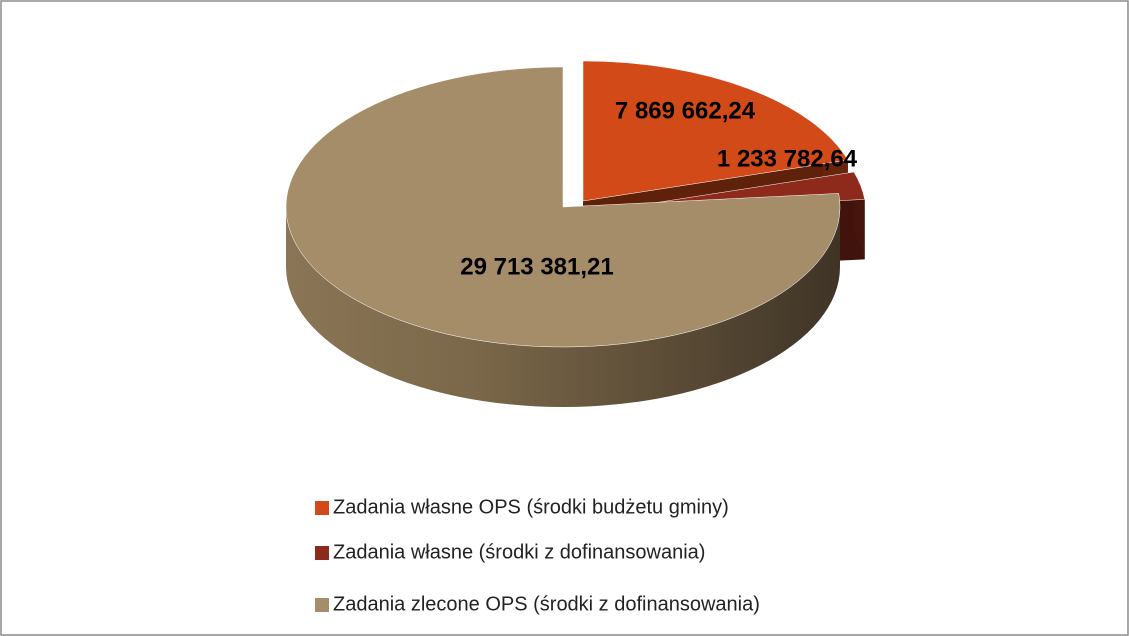  Describe the element at coordinates (519, 552) in the screenshot. I see `legend-label: Zadania własne (środki z dofinansowania)` at that location.